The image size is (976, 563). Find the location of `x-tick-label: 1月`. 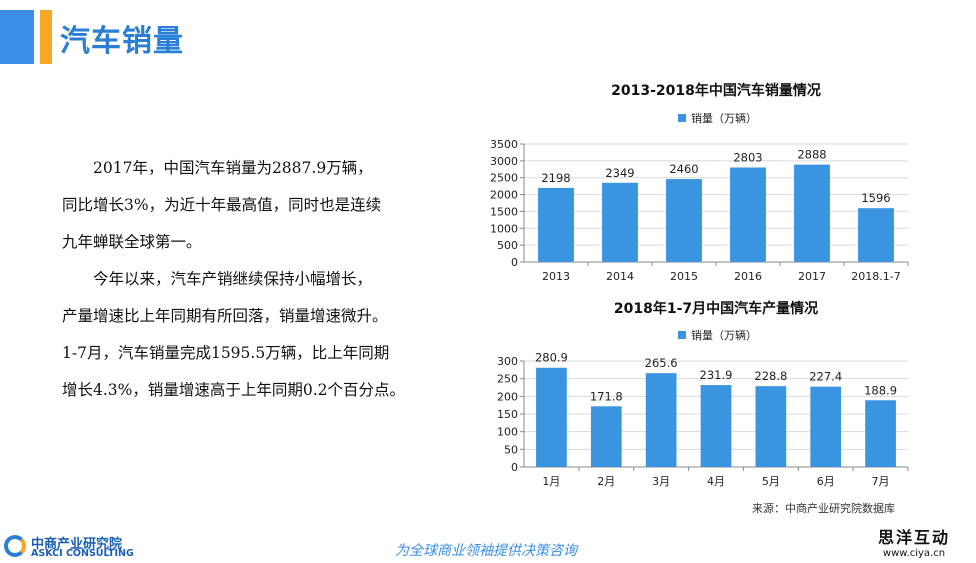

x-tick-label: 1月 is located at coordinates (551, 481).